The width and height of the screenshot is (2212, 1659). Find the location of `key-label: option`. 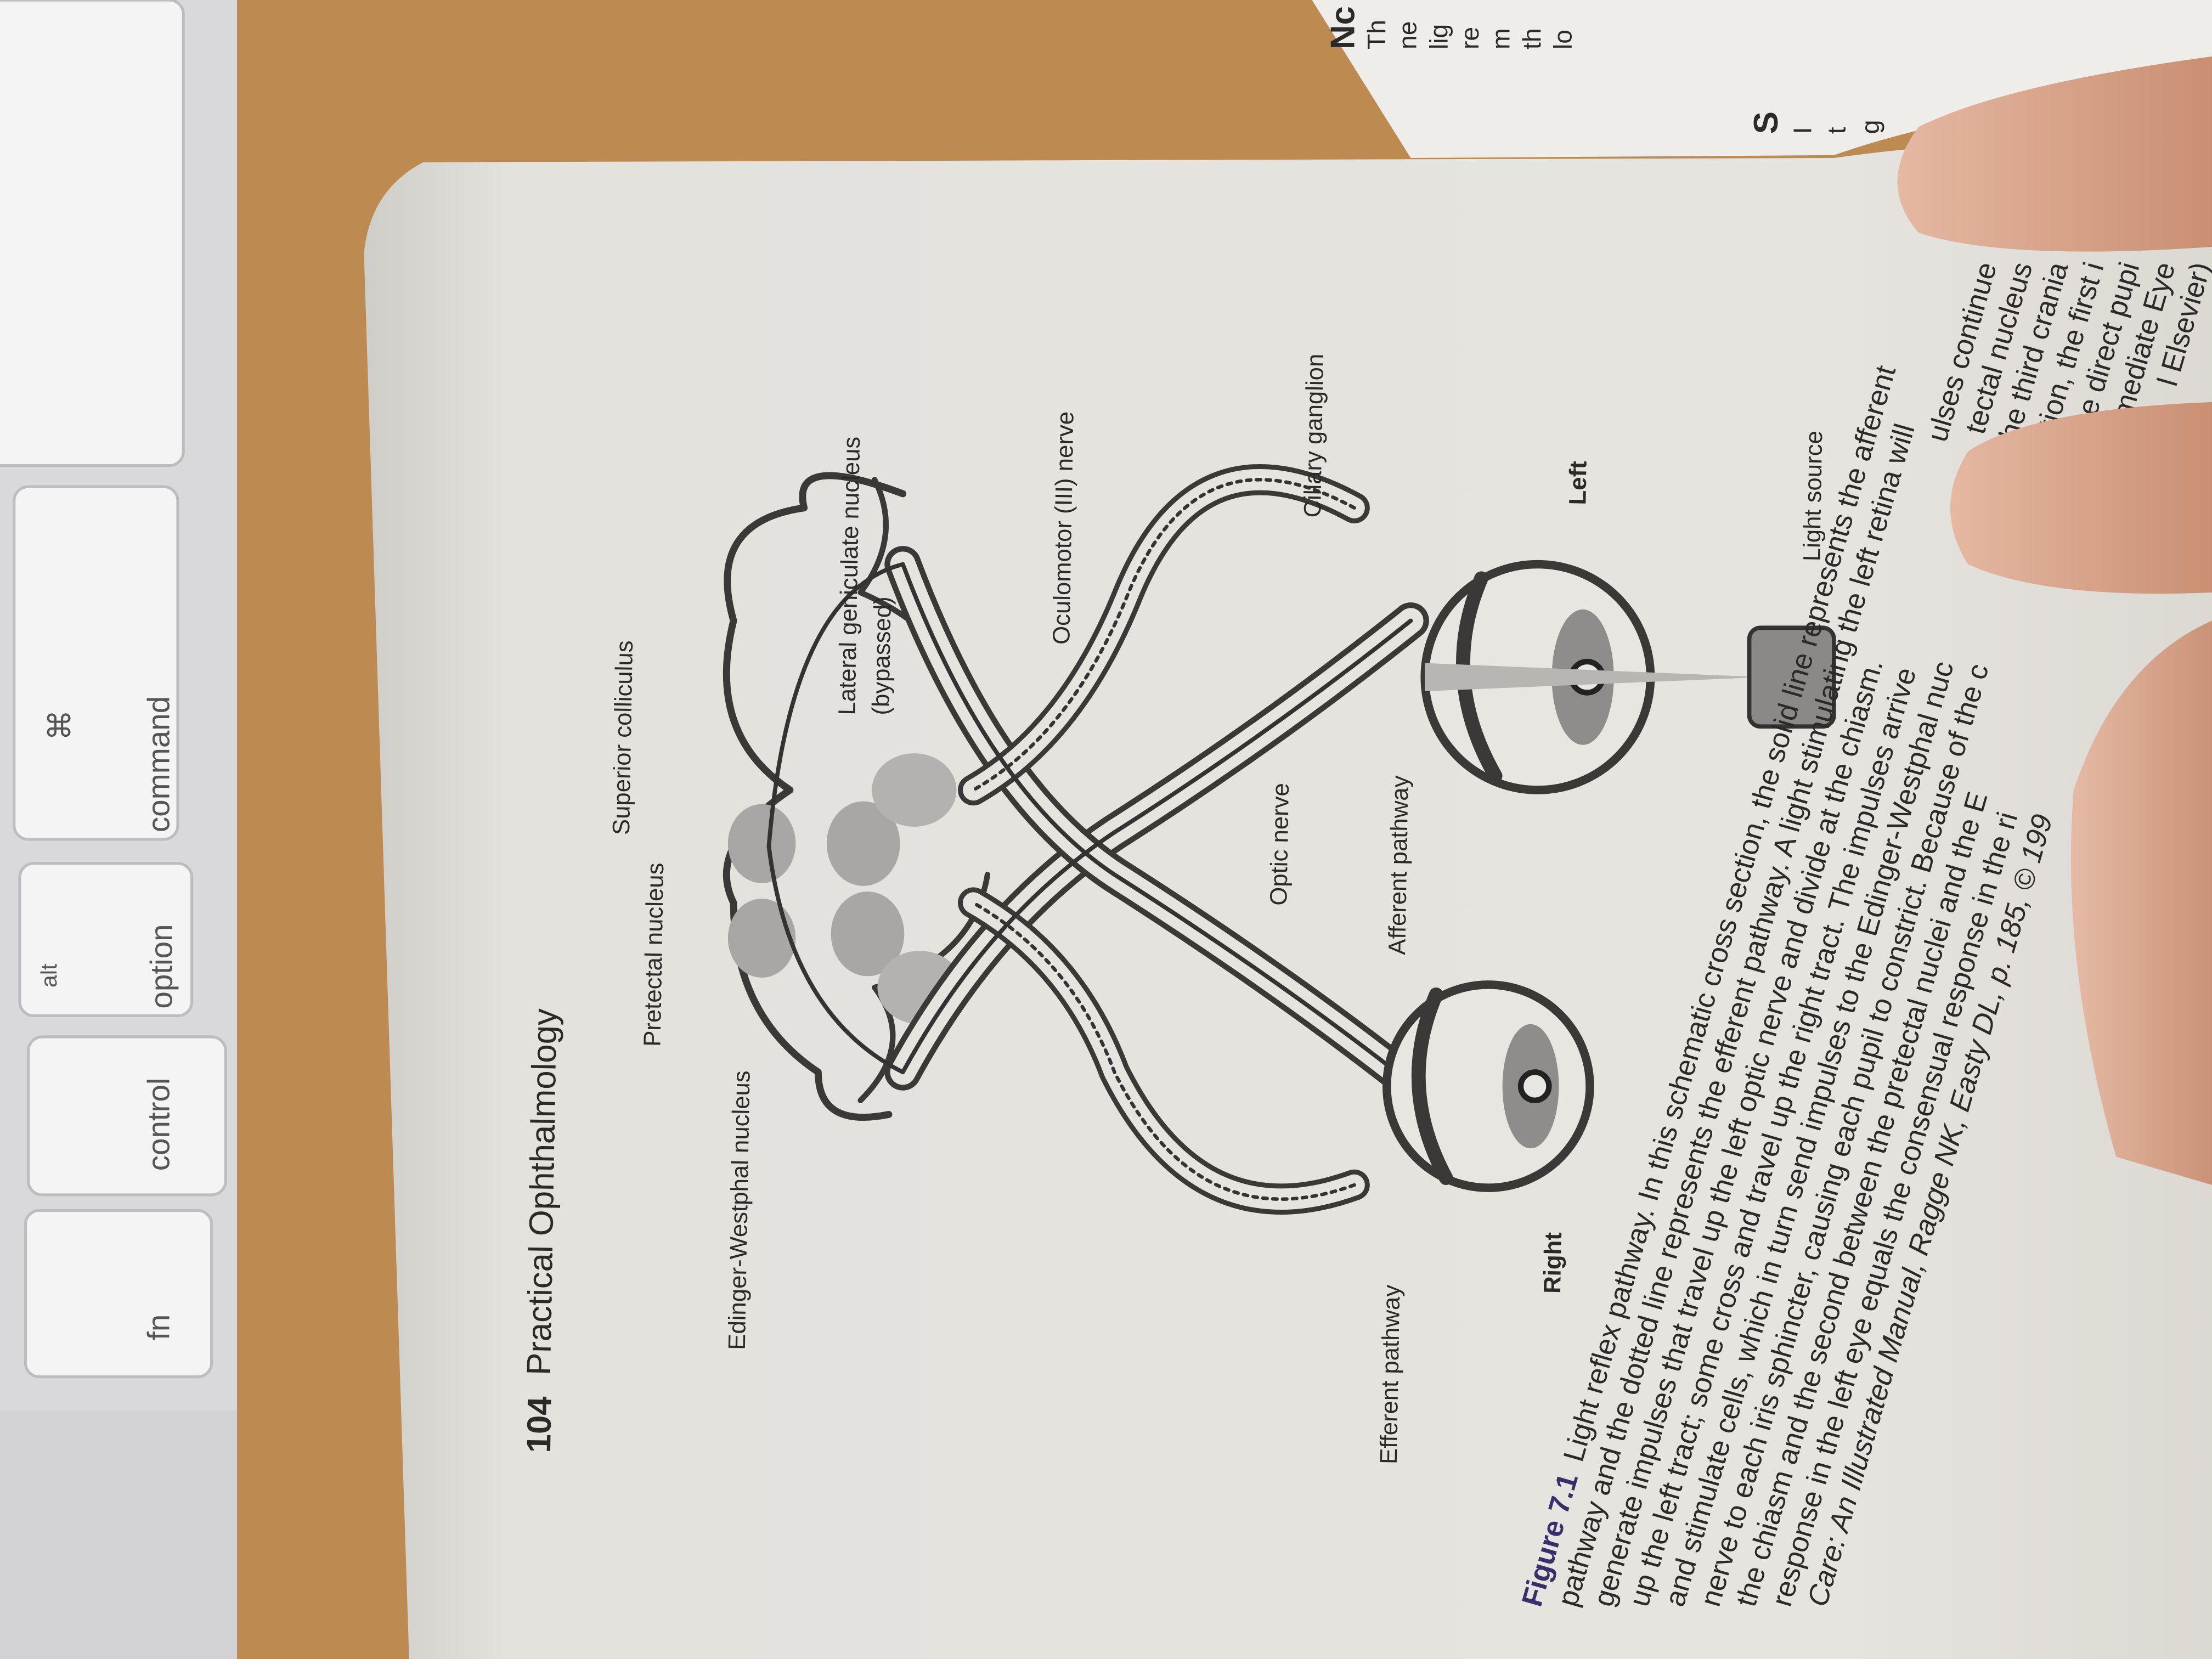

key-label: option is located at coordinates (161, 966).